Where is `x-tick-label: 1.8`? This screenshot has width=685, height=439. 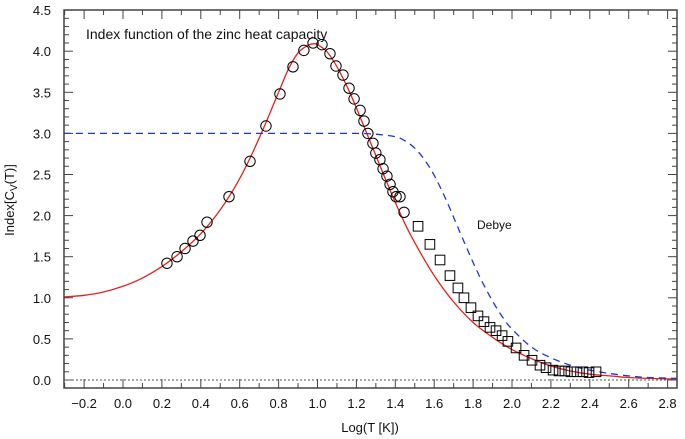 x-tick-label: 1.8 is located at coordinates (473, 403).